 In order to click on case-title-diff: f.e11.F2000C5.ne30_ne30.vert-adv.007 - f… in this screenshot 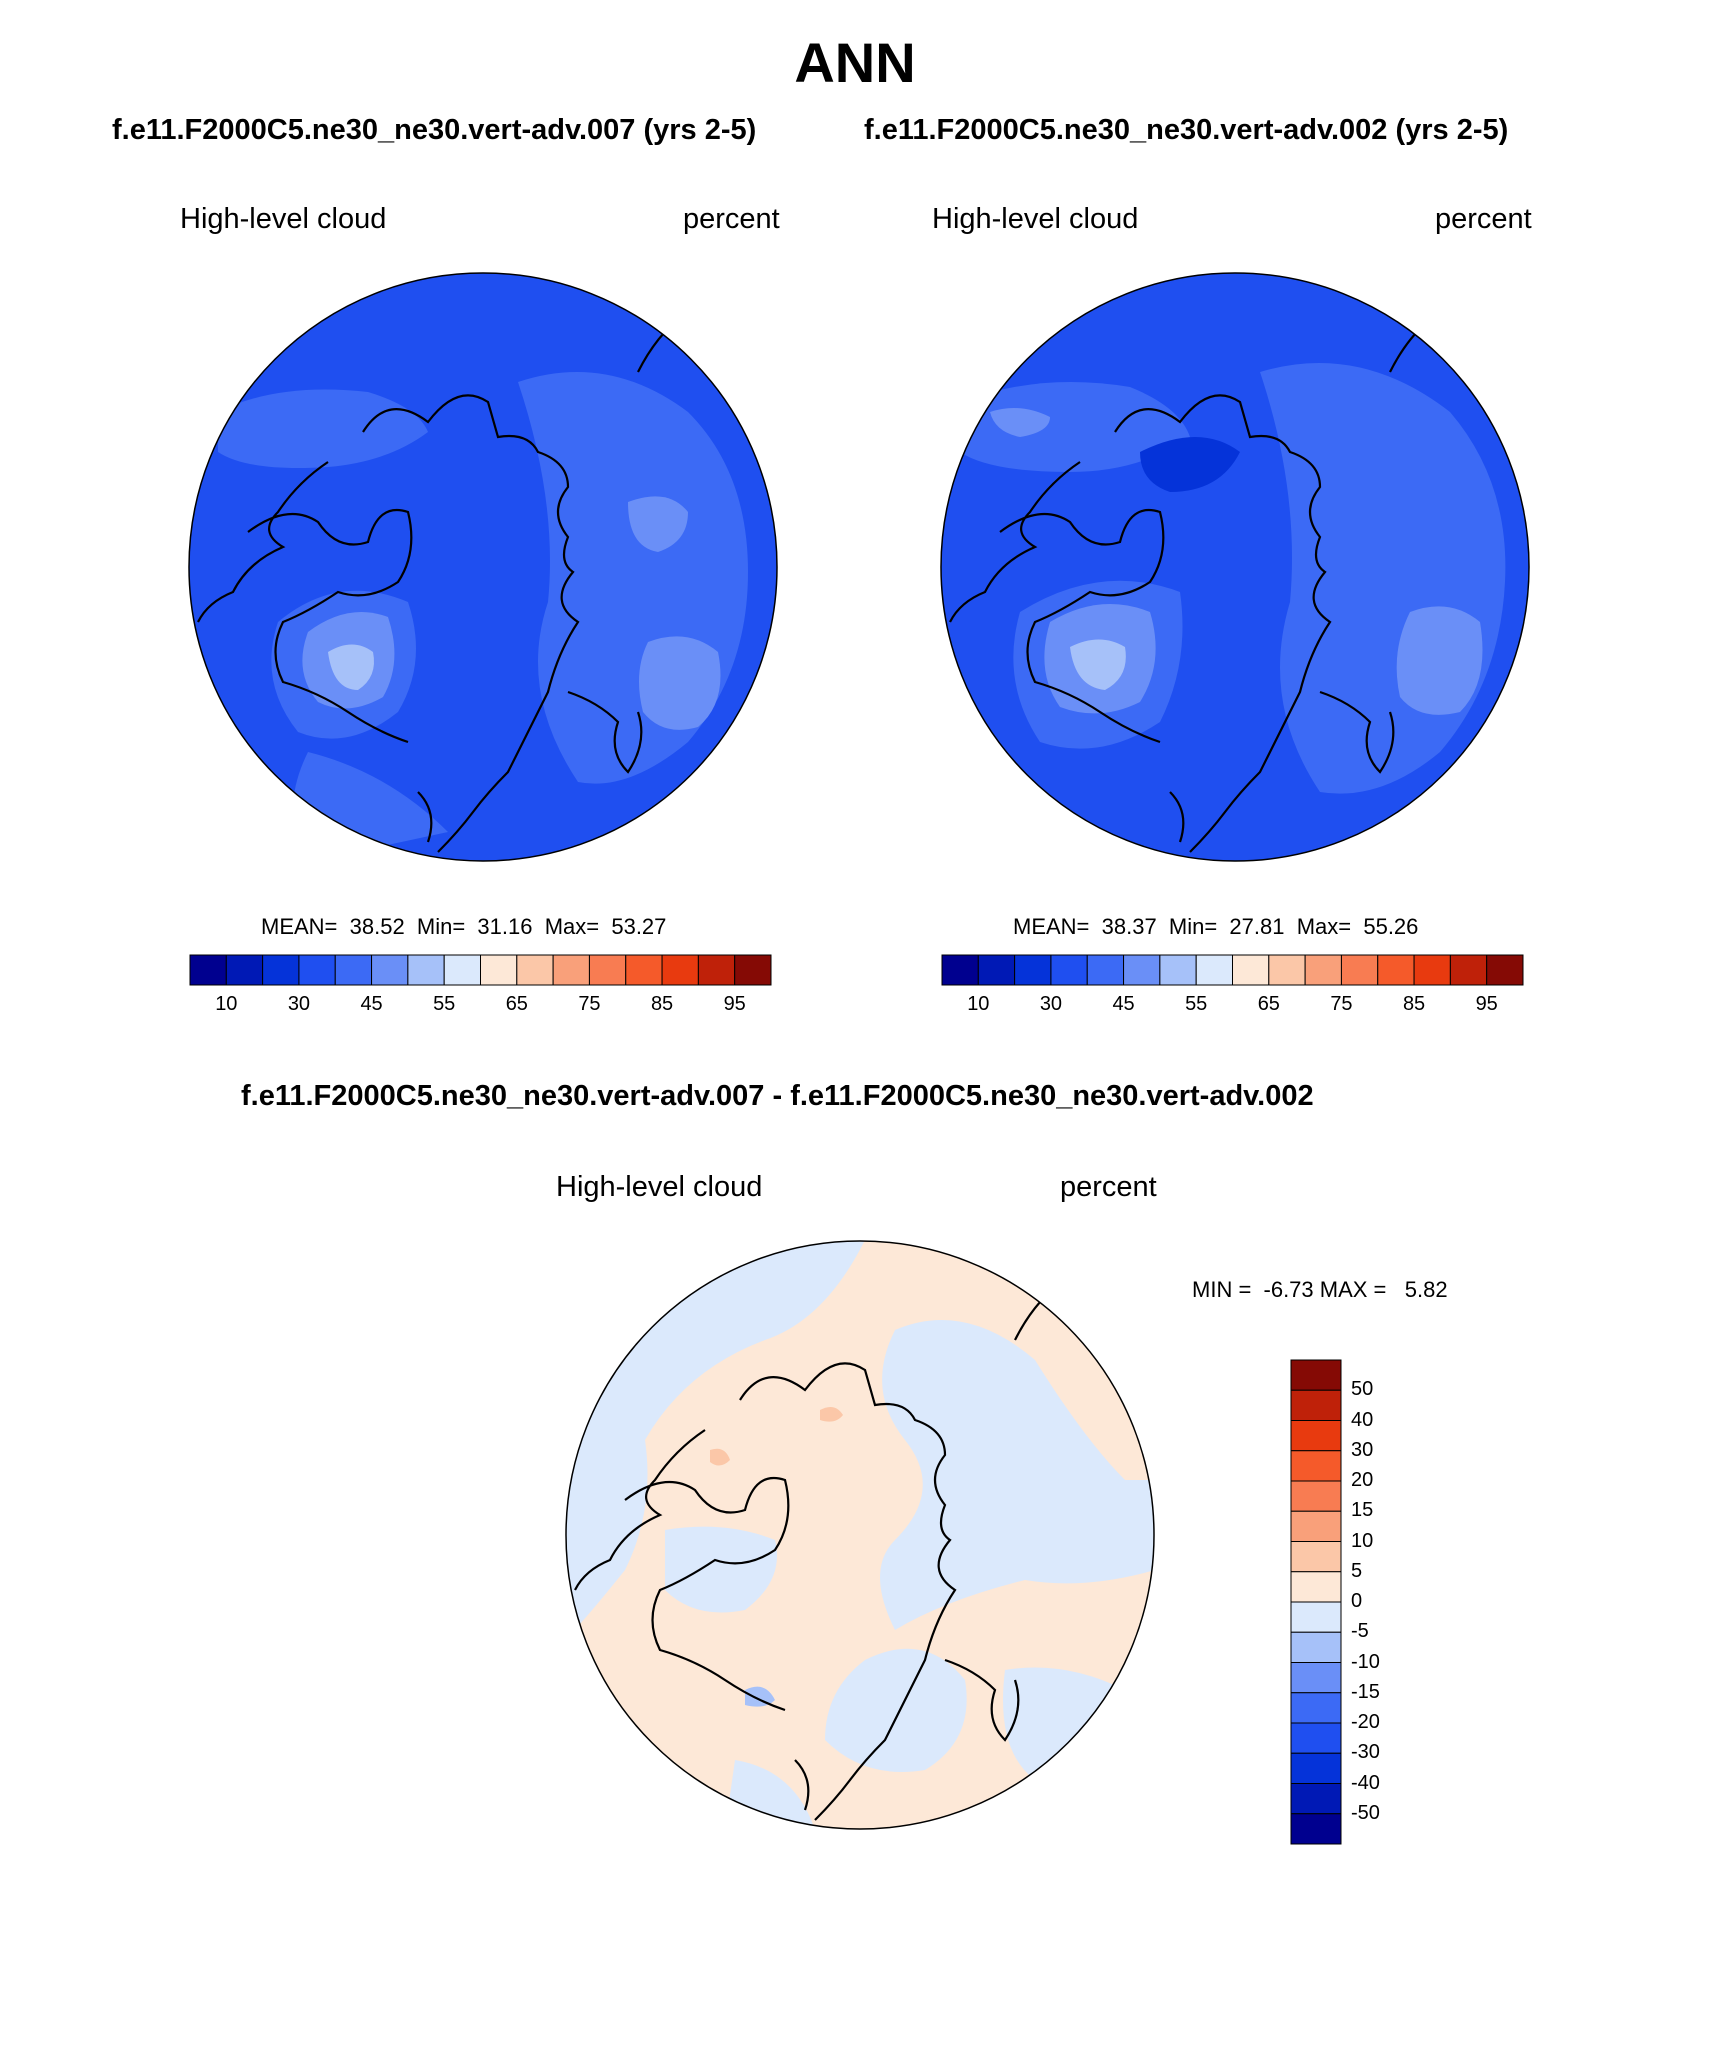, I will do `click(777, 1096)`.